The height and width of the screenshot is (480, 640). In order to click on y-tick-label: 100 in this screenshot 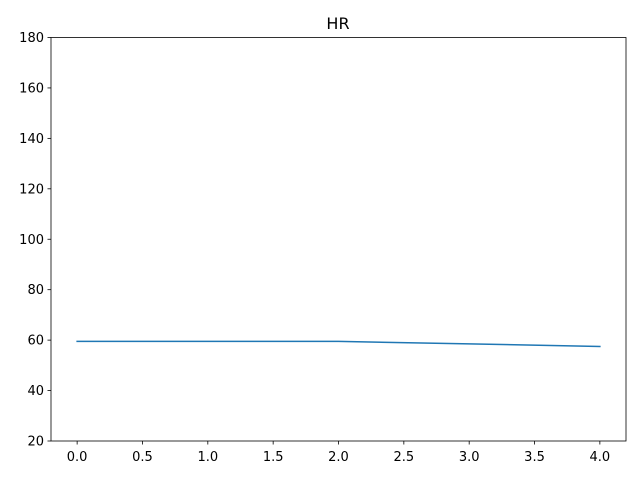, I will do `click(31, 240)`.